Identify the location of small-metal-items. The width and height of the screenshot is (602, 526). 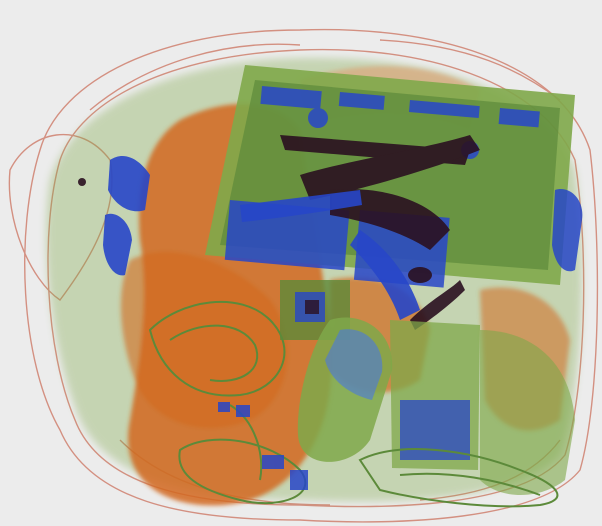
(263, 446).